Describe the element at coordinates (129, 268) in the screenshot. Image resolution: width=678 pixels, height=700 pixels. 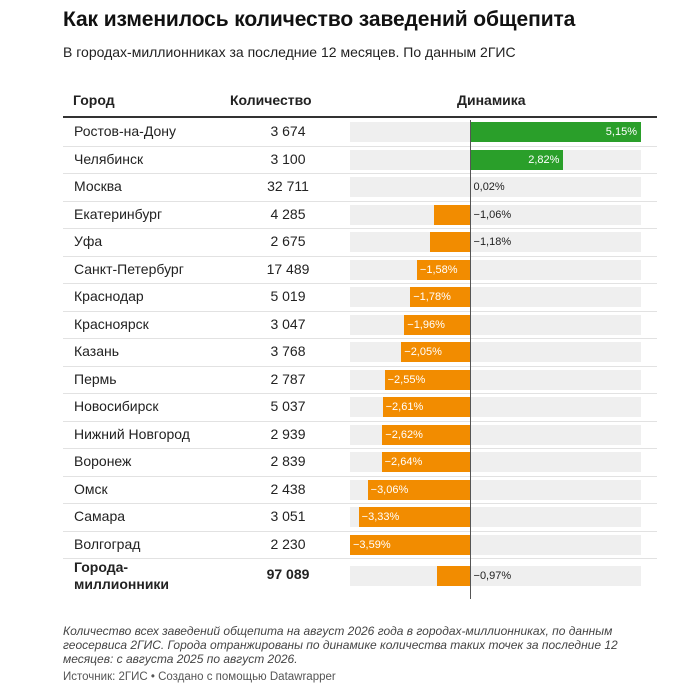
I see `city-name: Санкт-Петербург` at that location.